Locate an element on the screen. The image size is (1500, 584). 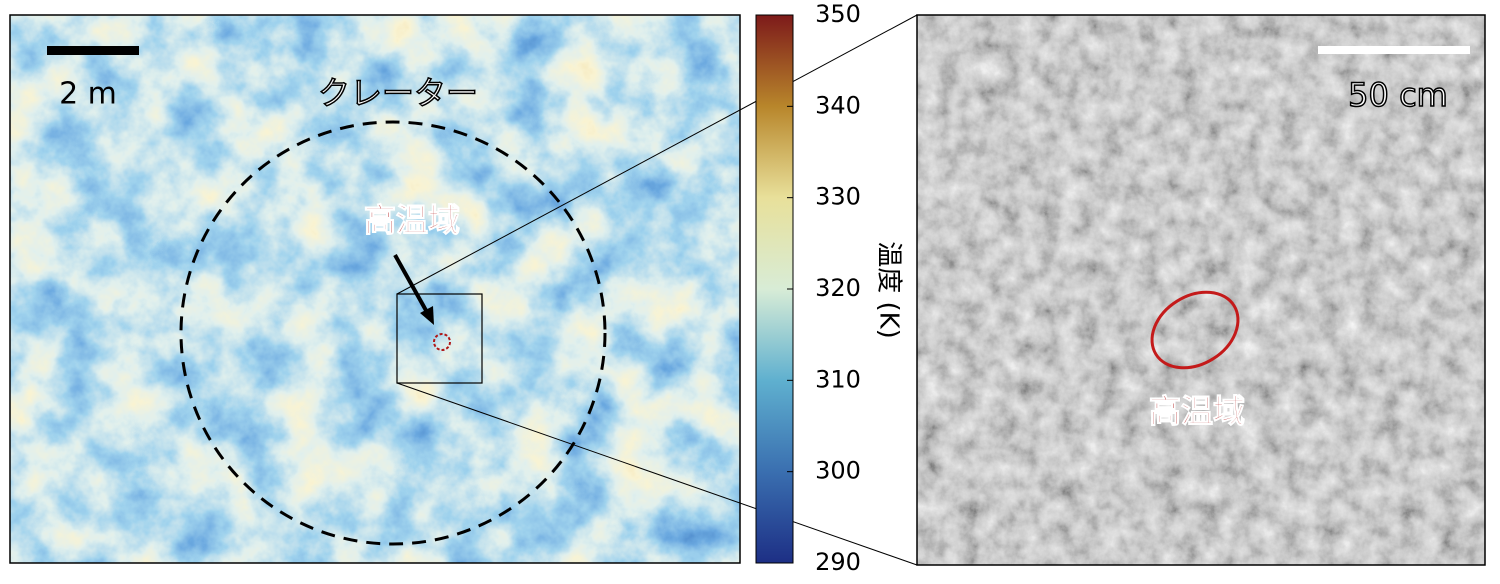
colorbar is located at coordinates (774, 289).